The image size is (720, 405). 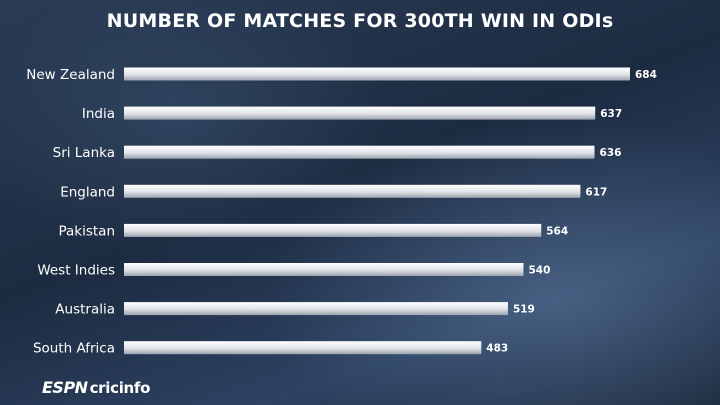 I want to click on value-label: 637, so click(x=611, y=114).